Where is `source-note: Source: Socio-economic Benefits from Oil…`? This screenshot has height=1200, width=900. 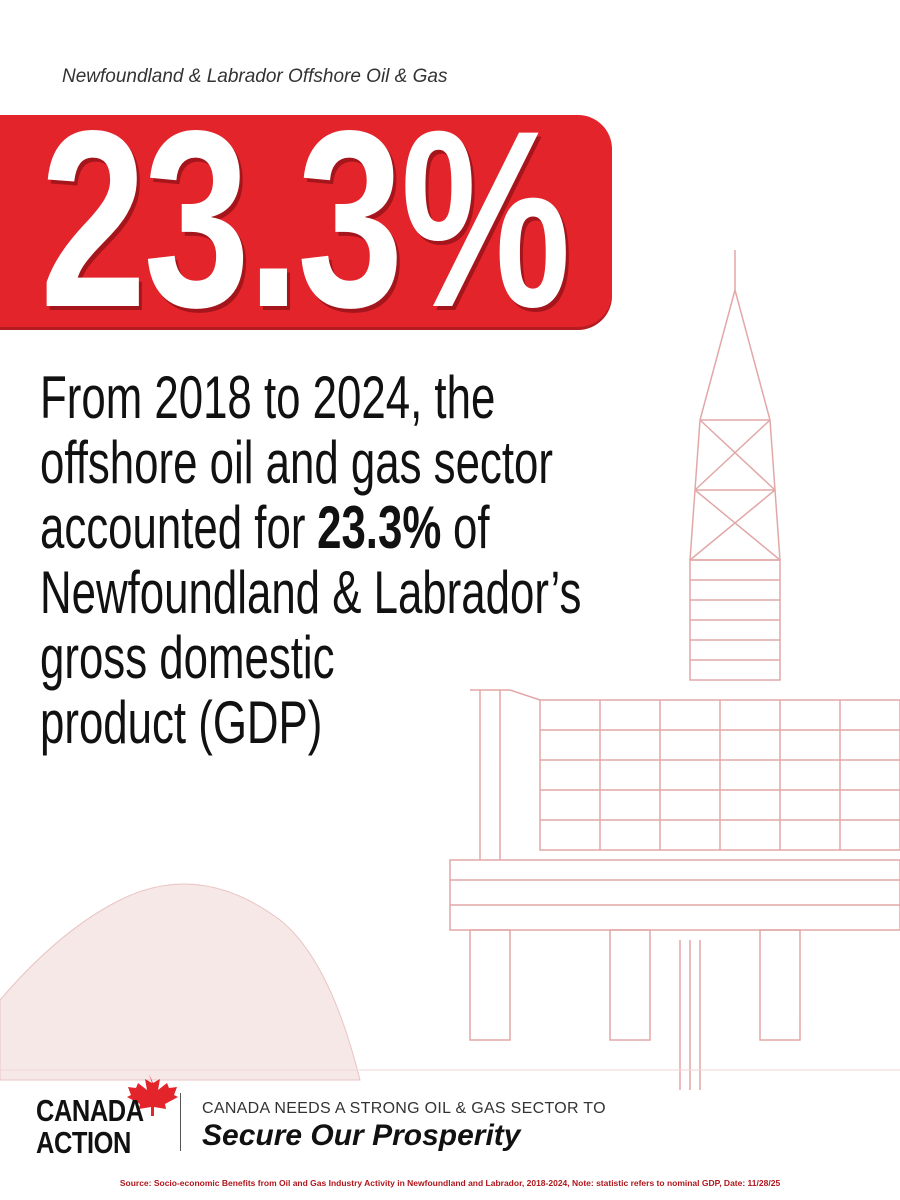 source-note: Source: Socio-economic Benefits from Oil… is located at coordinates (450, 1183).